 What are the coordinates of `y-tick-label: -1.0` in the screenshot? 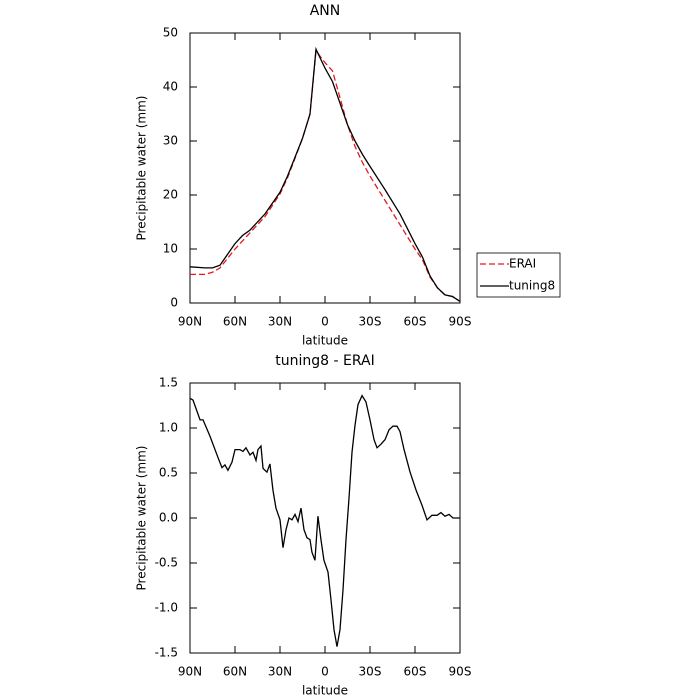 It's located at (166, 608).